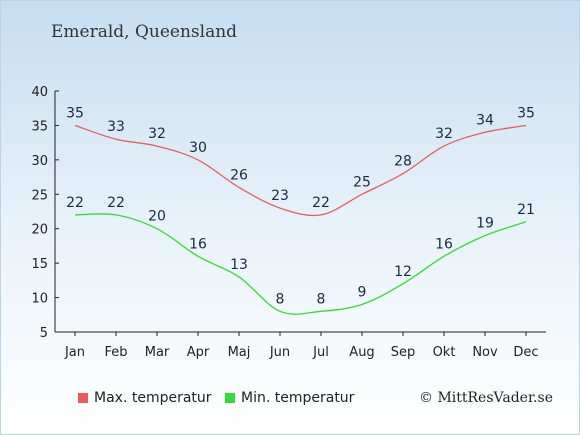  What do you see at coordinates (116, 127) in the screenshot?
I see `data-label-max: 33` at bounding box center [116, 127].